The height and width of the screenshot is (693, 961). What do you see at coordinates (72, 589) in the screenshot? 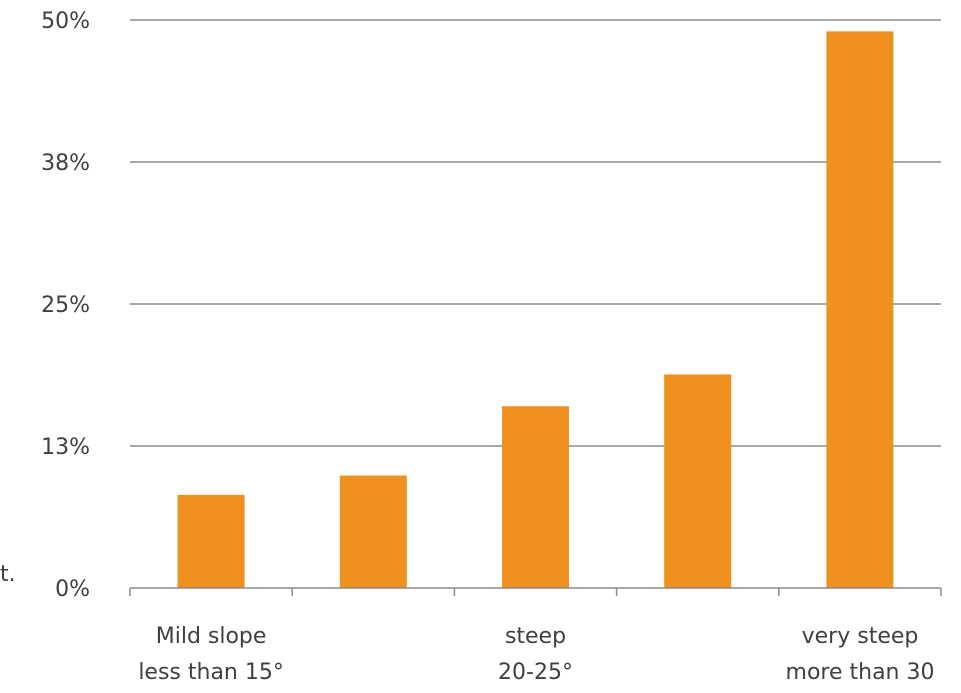
I see `y-tick-label: 0%` at bounding box center [72, 589].